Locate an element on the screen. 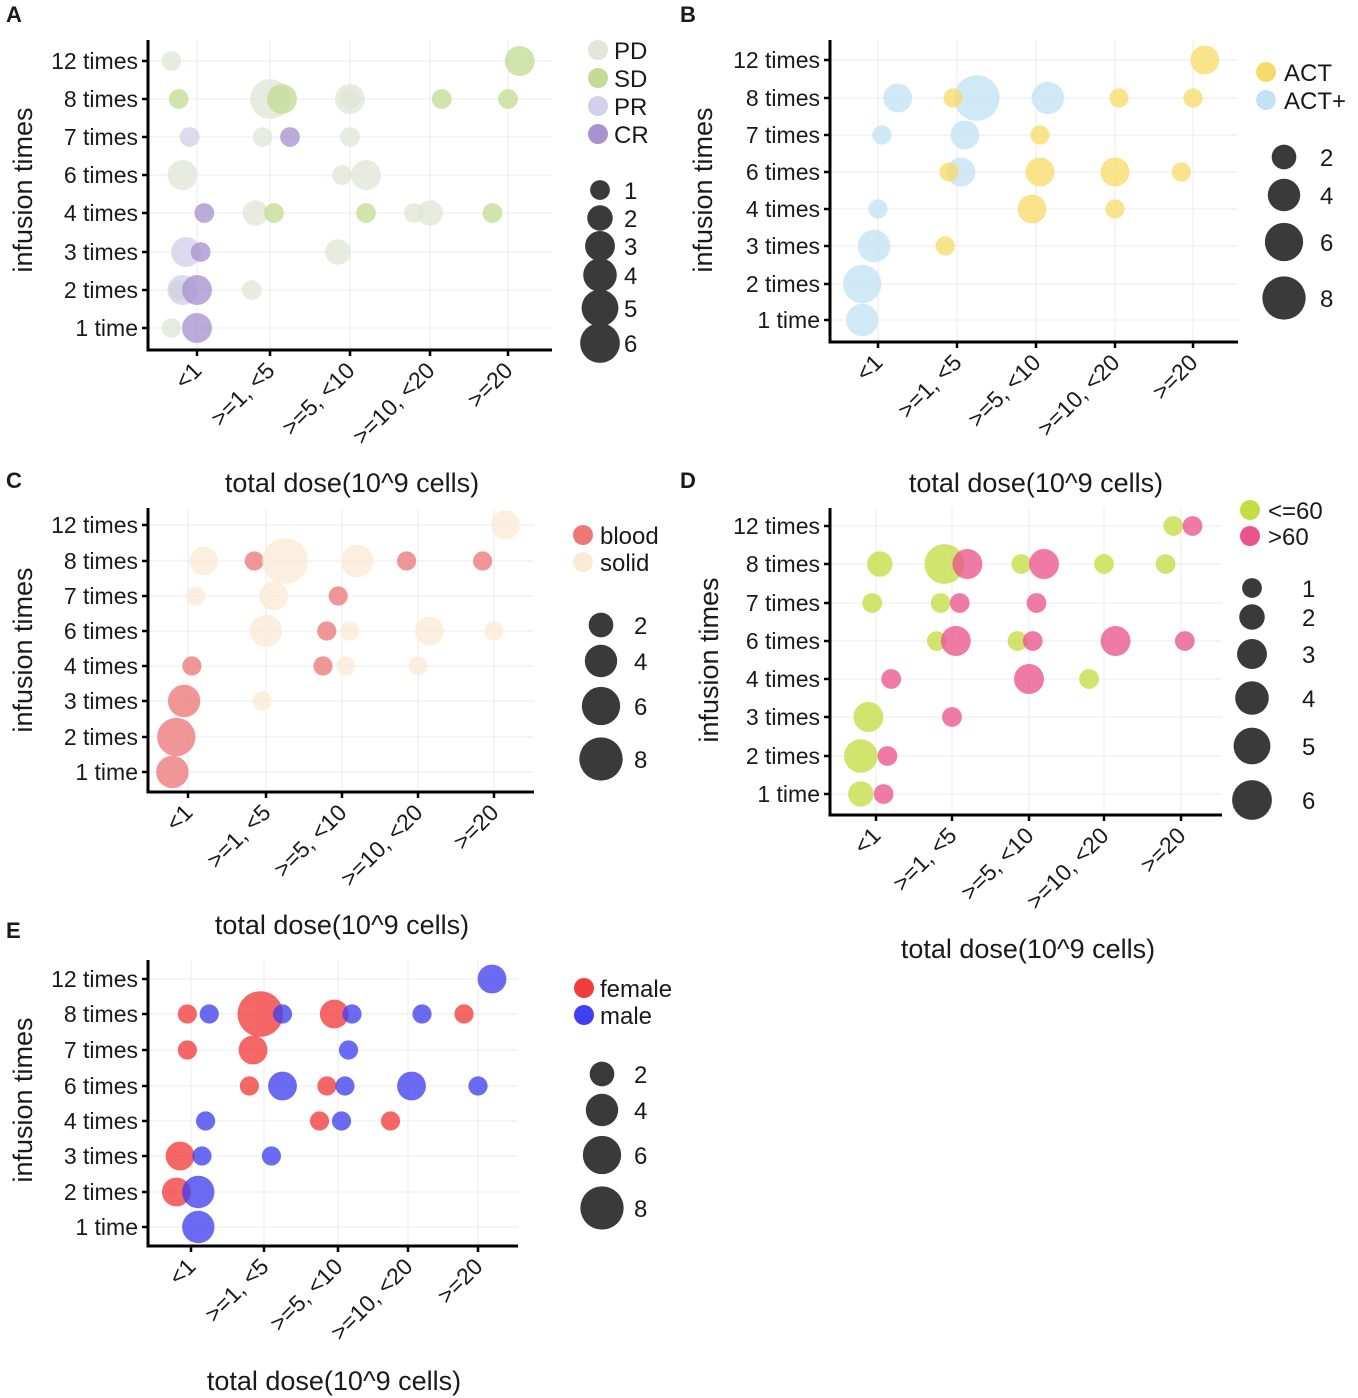 The width and height of the screenshot is (1358, 1398). y-tick-label: 8 times is located at coordinates (101, 99).